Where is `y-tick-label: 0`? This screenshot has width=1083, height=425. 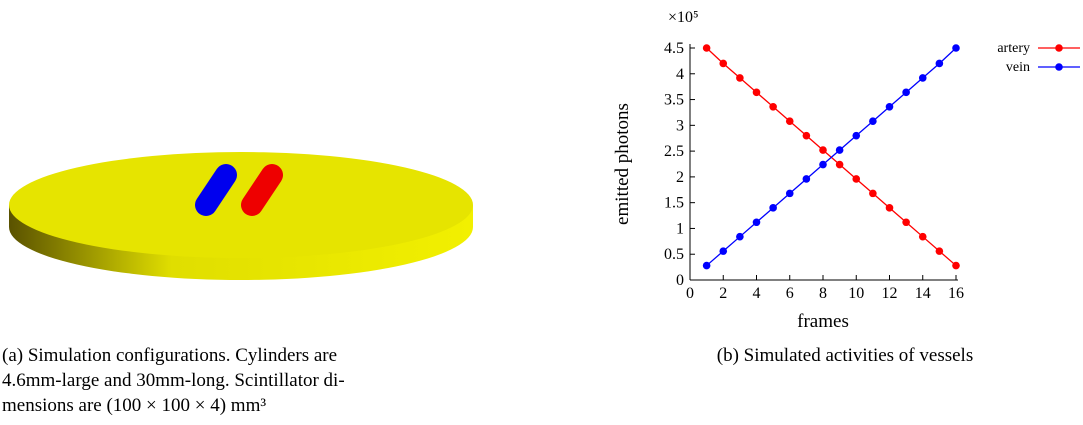 y-tick-label: 0 is located at coordinates (680, 280).